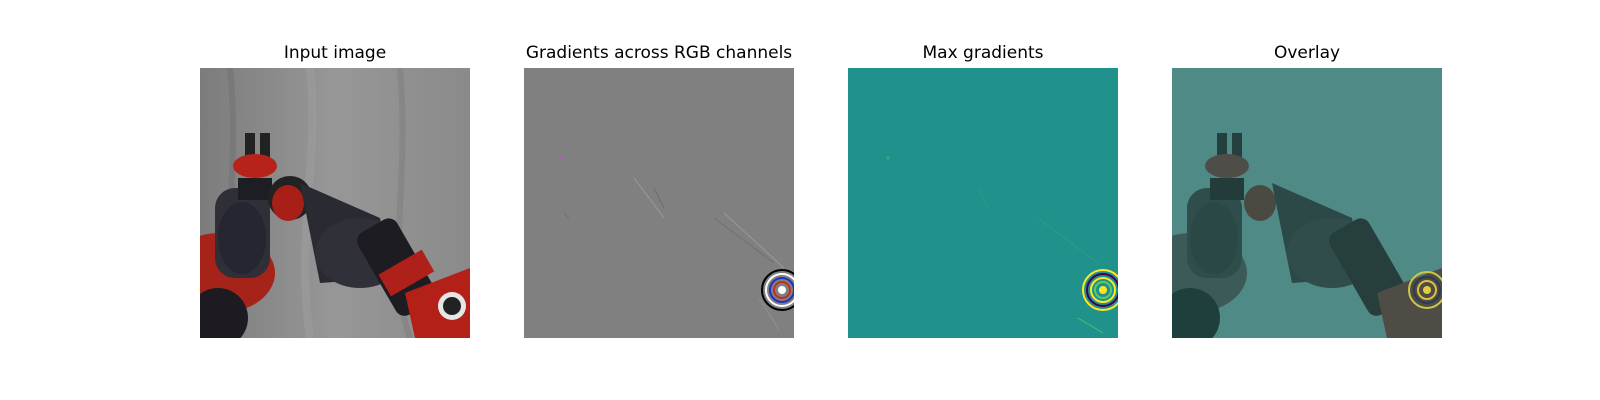 Image resolution: width=1600 pixels, height=400 pixels. I want to click on panel-max-gradients: Max gradients, so click(983, 188).